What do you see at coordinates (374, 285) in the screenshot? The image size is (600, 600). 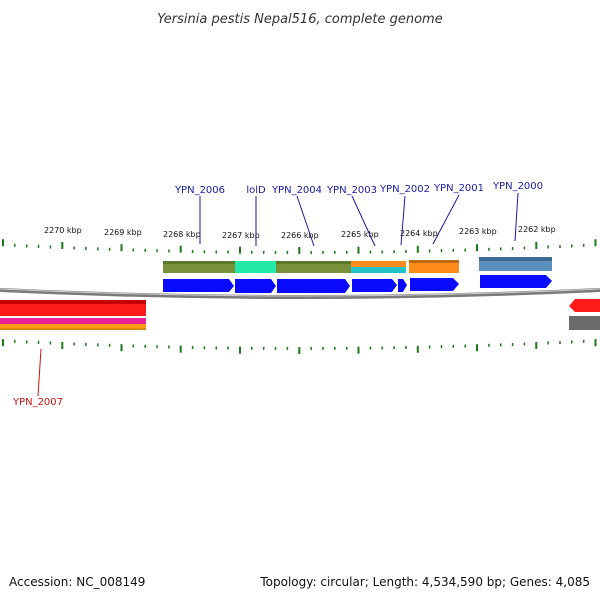 I see `gene-arrow-ypn-2003` at bounding box center [374, 285].